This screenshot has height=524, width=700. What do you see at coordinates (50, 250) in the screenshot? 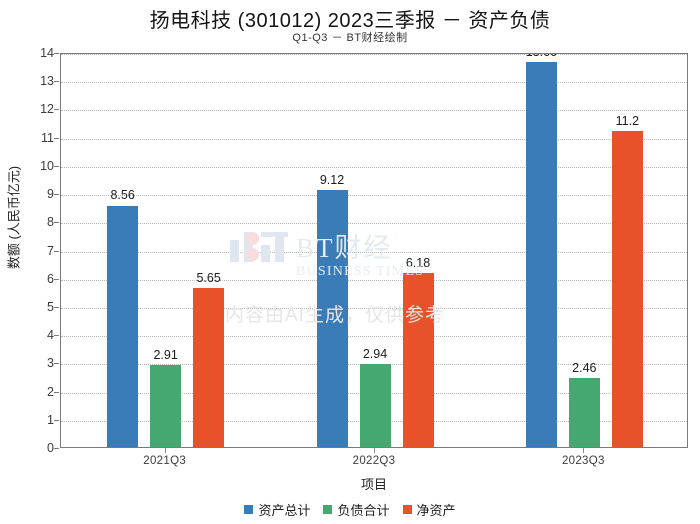
I see `y-tick-label: 7` at bounding box center [50, 250].